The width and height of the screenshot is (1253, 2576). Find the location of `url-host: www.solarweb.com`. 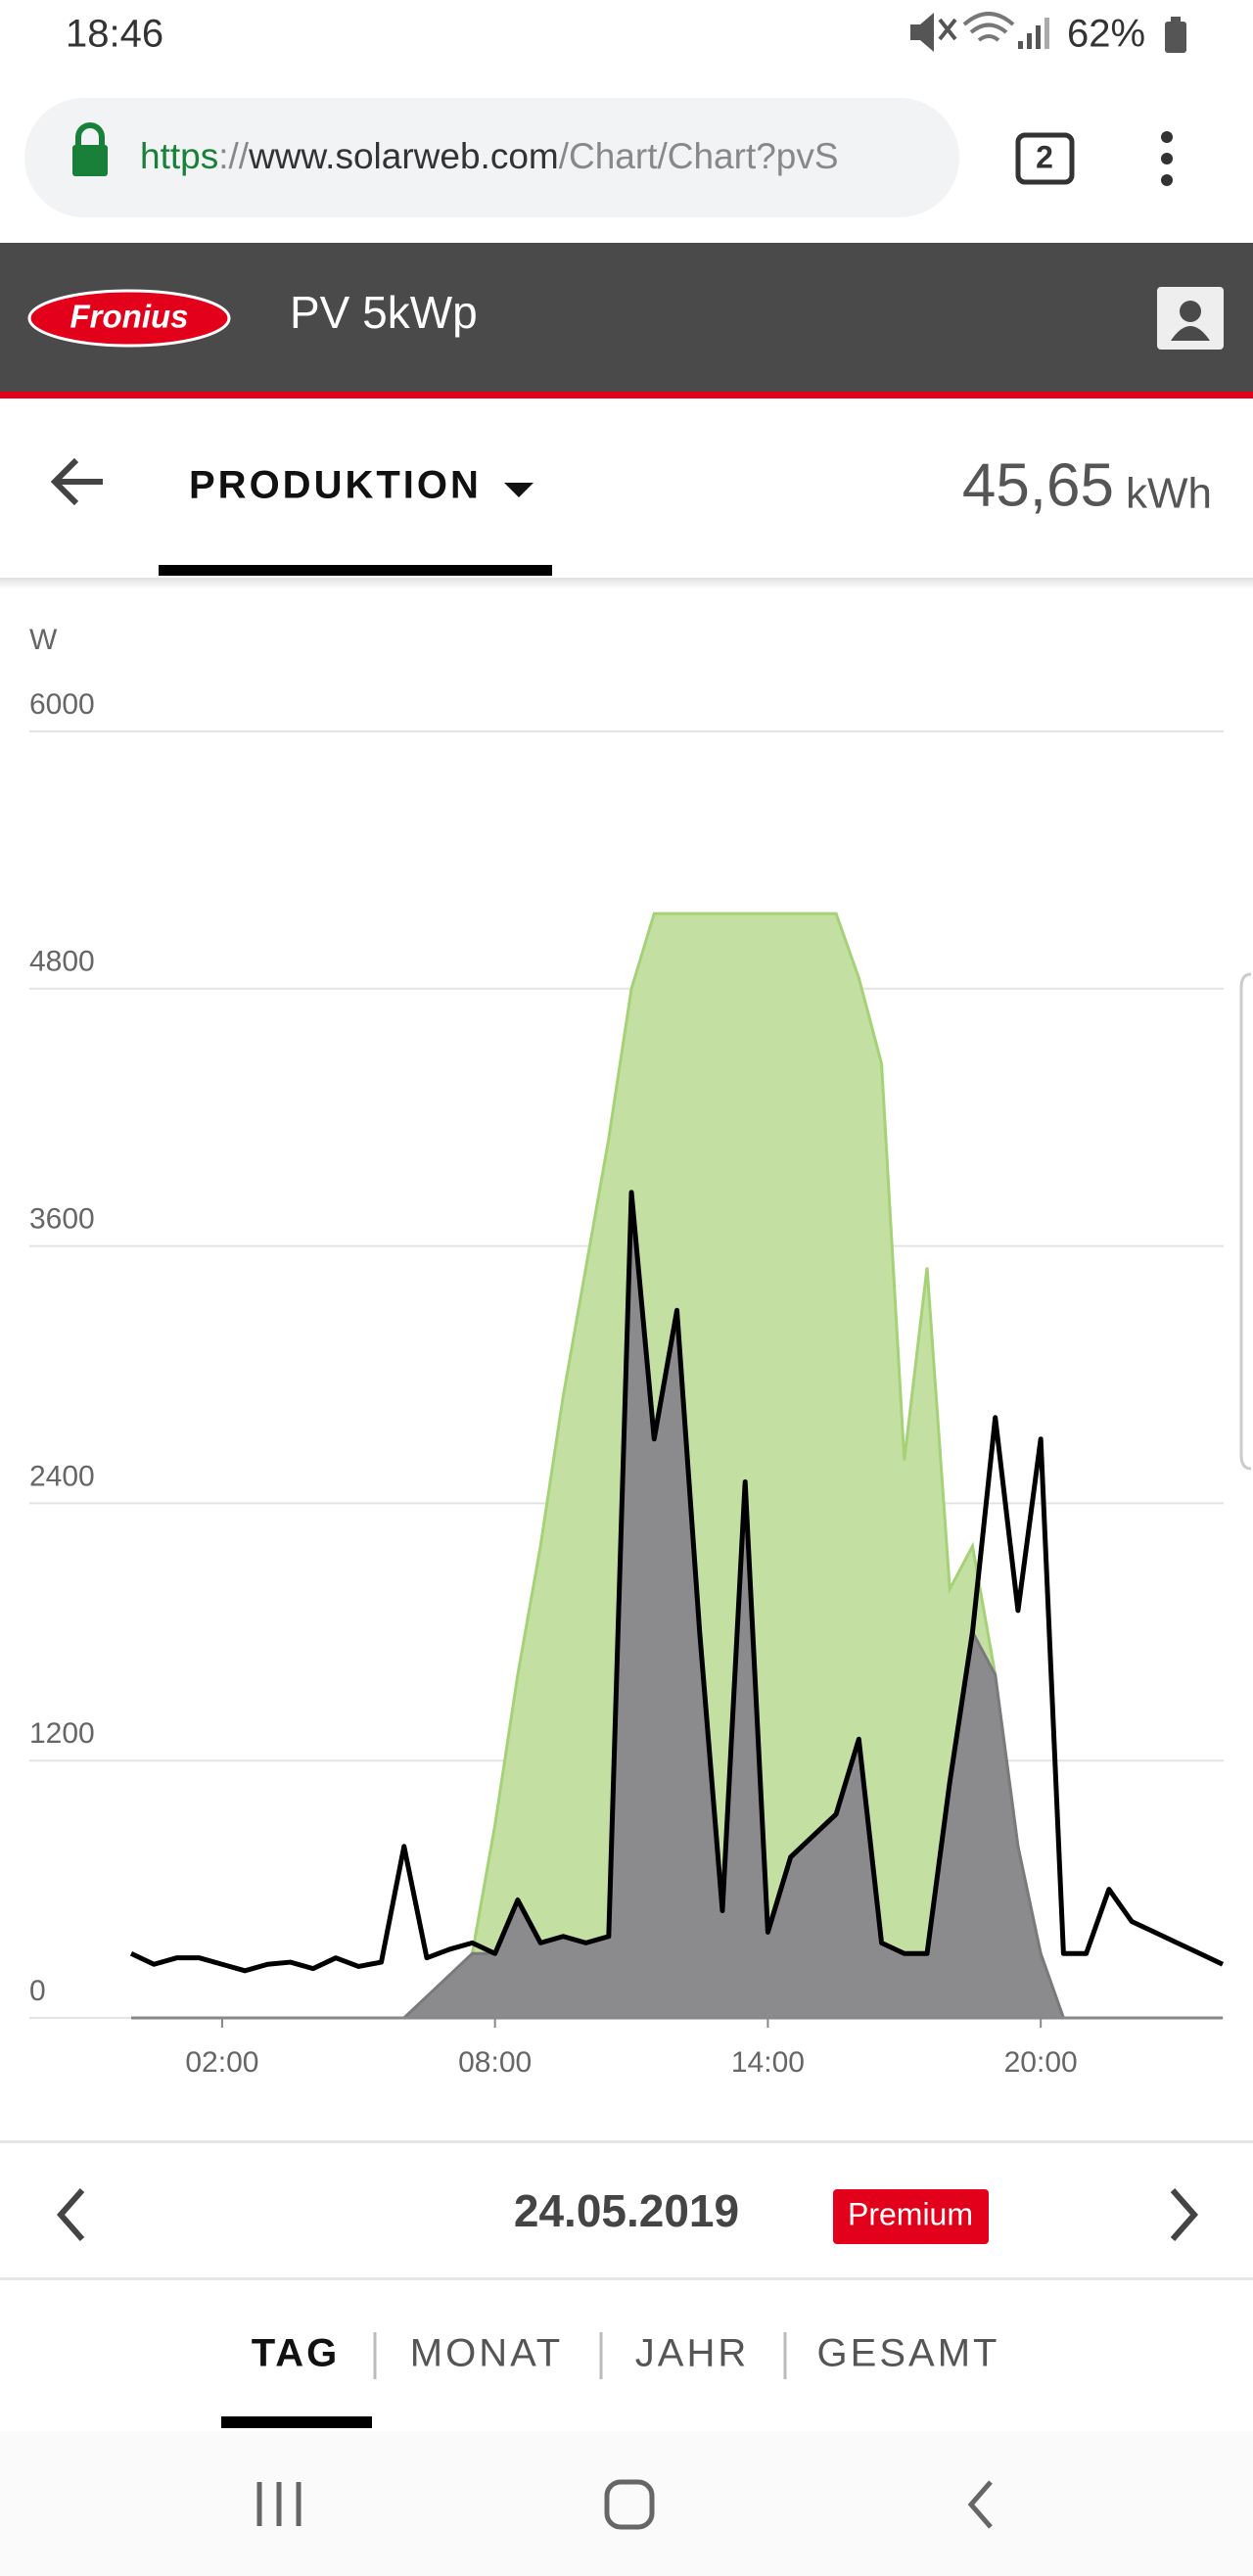

url-host: www.solarweb.com is located at coordinates (403, 156).